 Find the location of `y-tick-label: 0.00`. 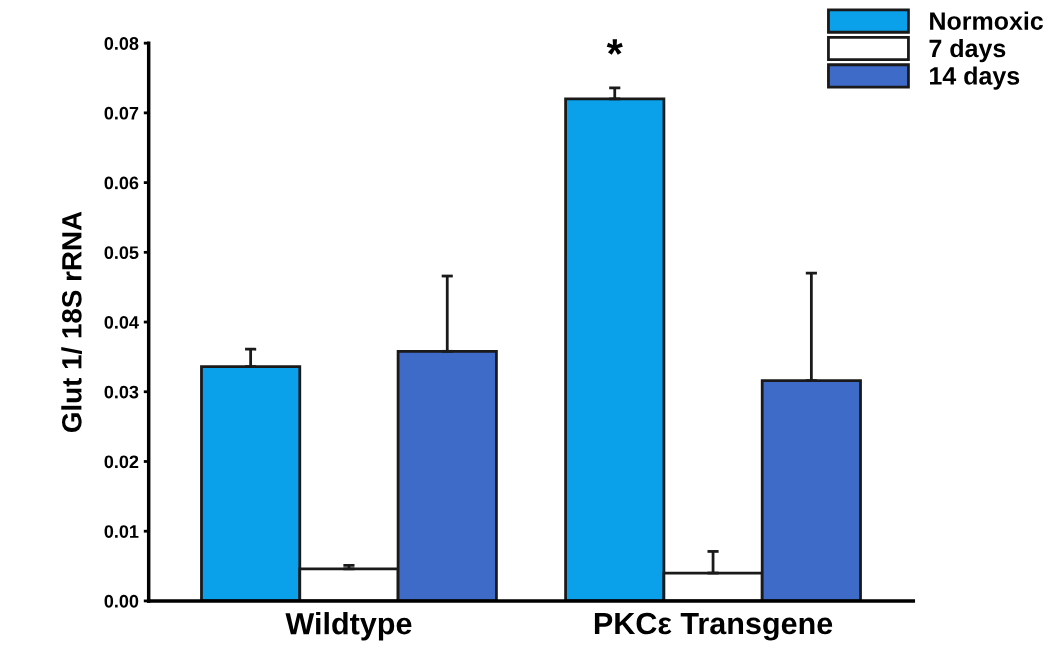

y-tick-label: 0.00 is located at coordinates (121, 601).